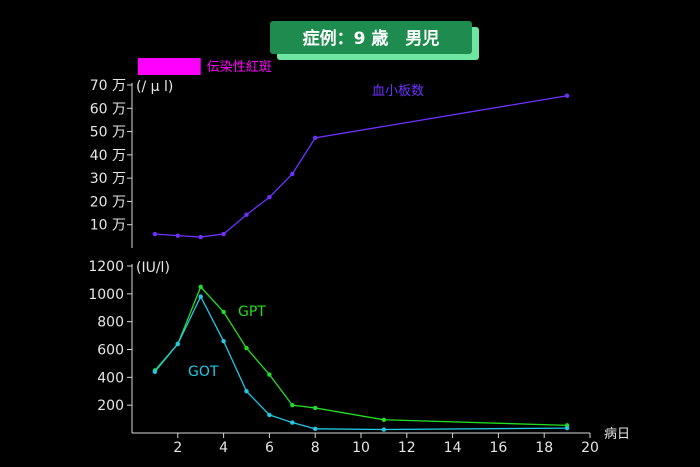  Describe the element at coordinates (108, 226) in the screenshot. I see `platelet-y-tick-label: 10 万` at that location.